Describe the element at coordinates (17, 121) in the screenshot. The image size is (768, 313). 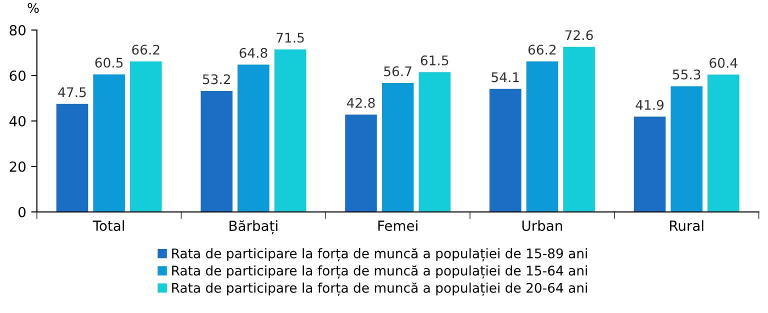
I see `y-tick-label: 40` at that location.